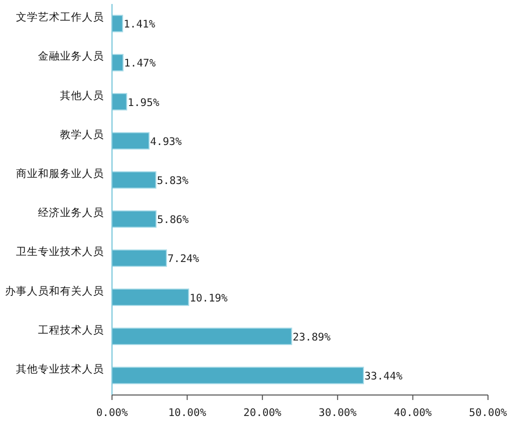 Image resolution: width=517 pixels, height=439 pixels. I want to click on data-label: 1.95%, so click(144, 102).